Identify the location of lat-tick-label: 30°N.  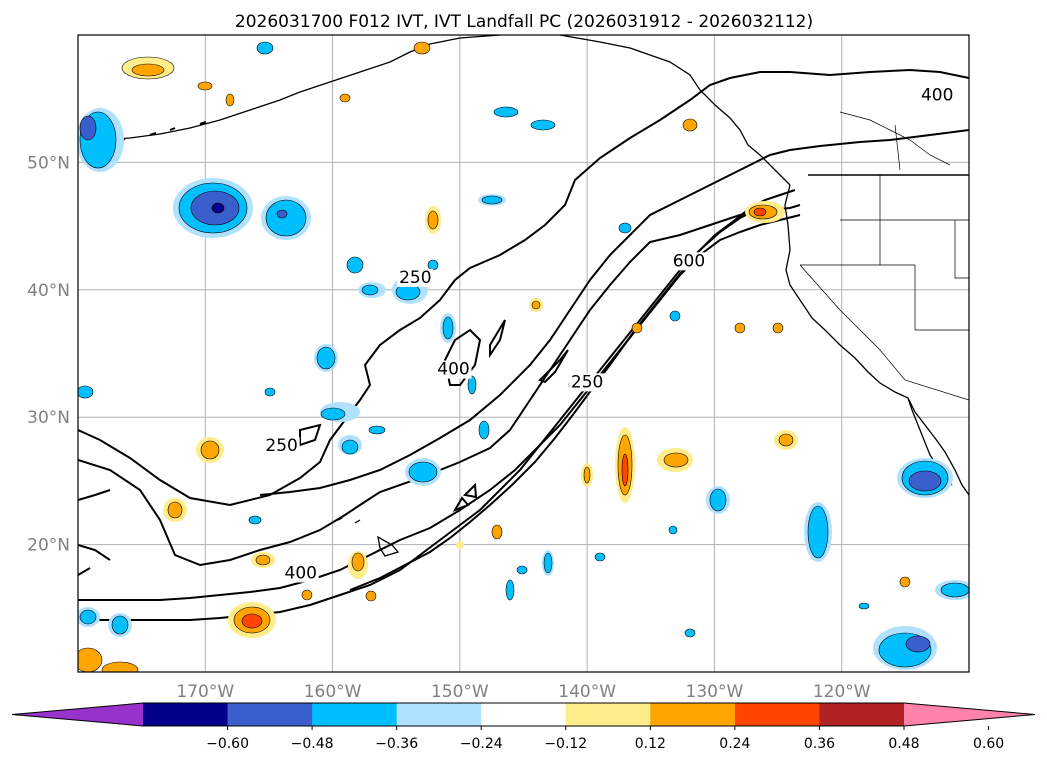
(48, 418).